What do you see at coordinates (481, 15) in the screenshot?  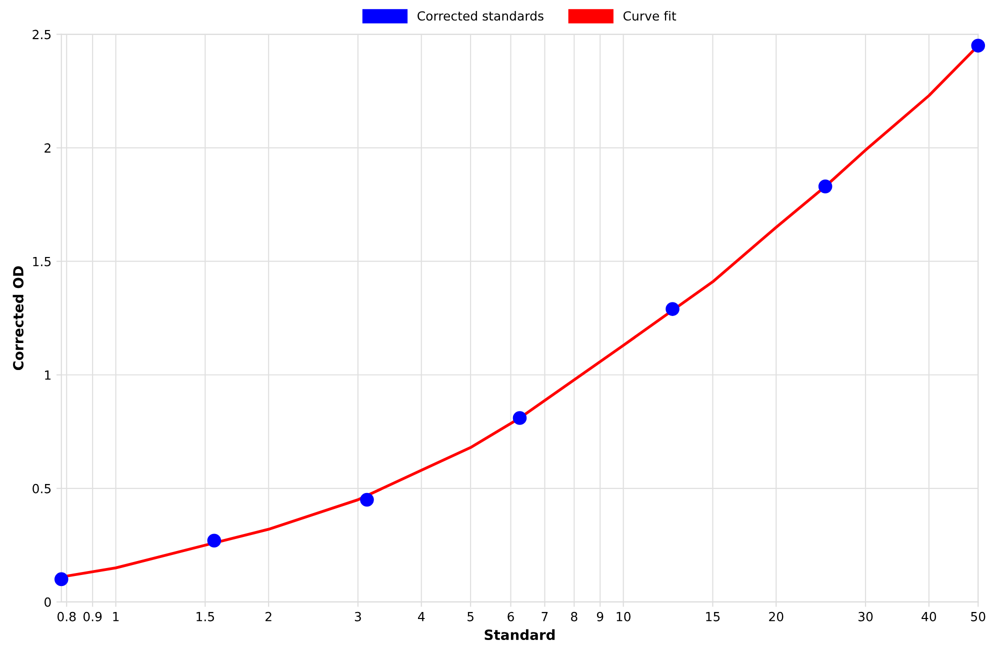 I see `legend-label: Corrected standards` at bounding box center [481, 15].